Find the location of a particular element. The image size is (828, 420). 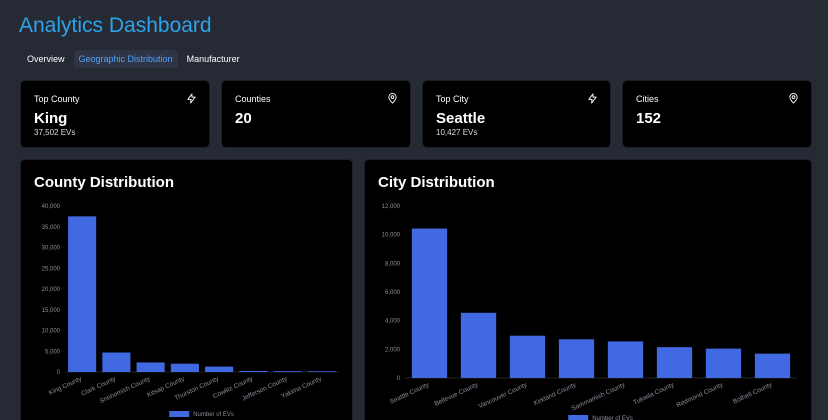

x-tick-label: Sammamish County is located at coordinates (598, 396).